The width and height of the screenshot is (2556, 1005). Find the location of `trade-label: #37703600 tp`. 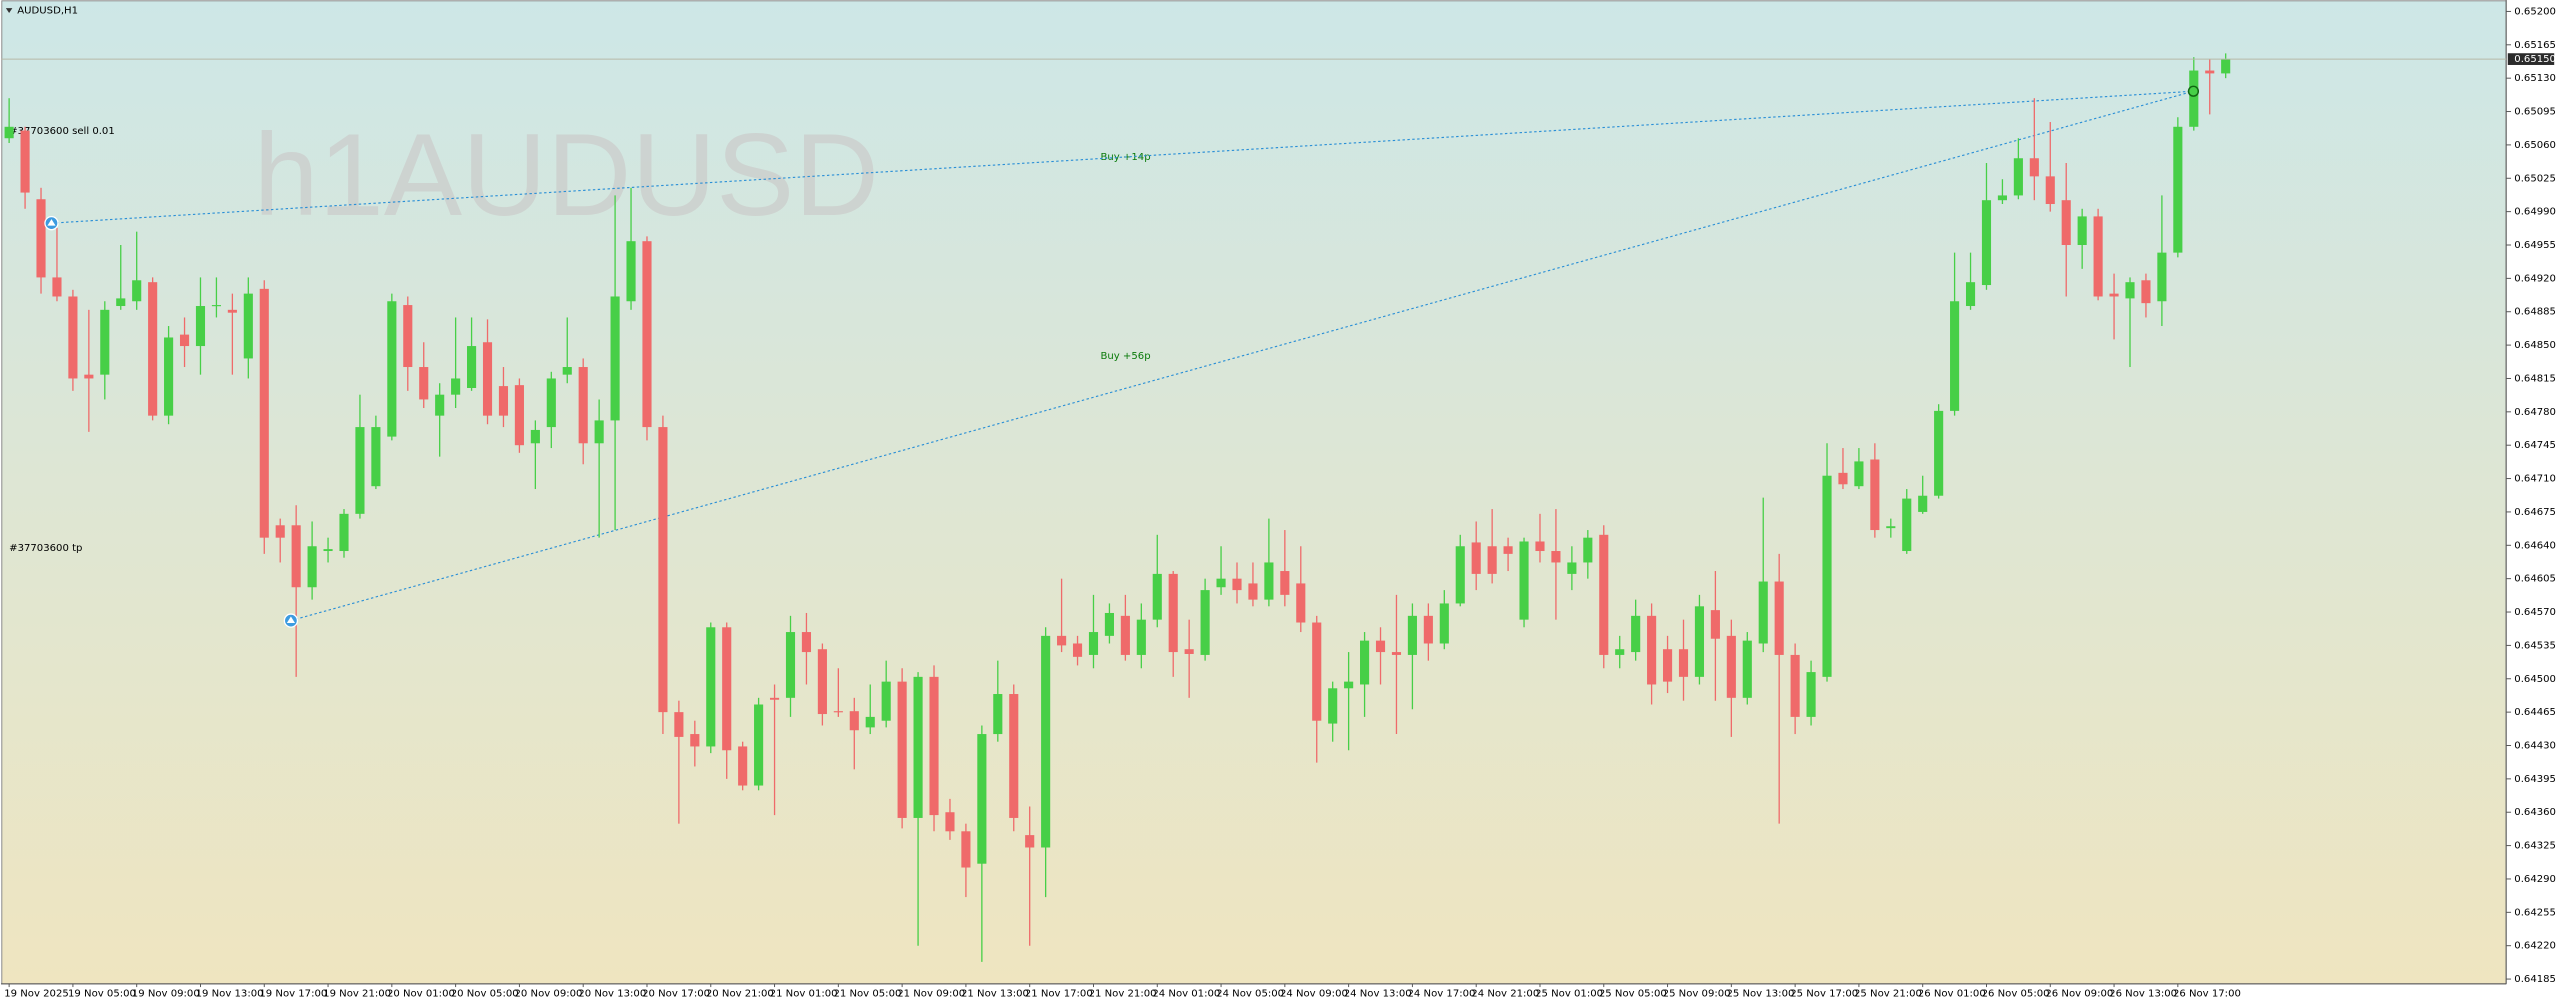

trade-label: #37703600 tp is located at coordinates (45, 548).